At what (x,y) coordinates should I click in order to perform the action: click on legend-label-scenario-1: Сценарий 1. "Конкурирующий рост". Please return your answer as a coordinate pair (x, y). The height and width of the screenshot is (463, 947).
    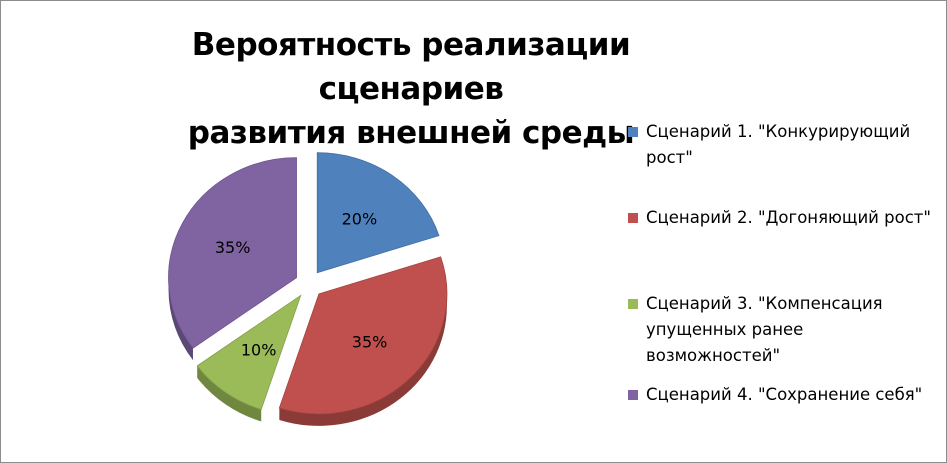
    Looking at the image, I should click on (778, 144).